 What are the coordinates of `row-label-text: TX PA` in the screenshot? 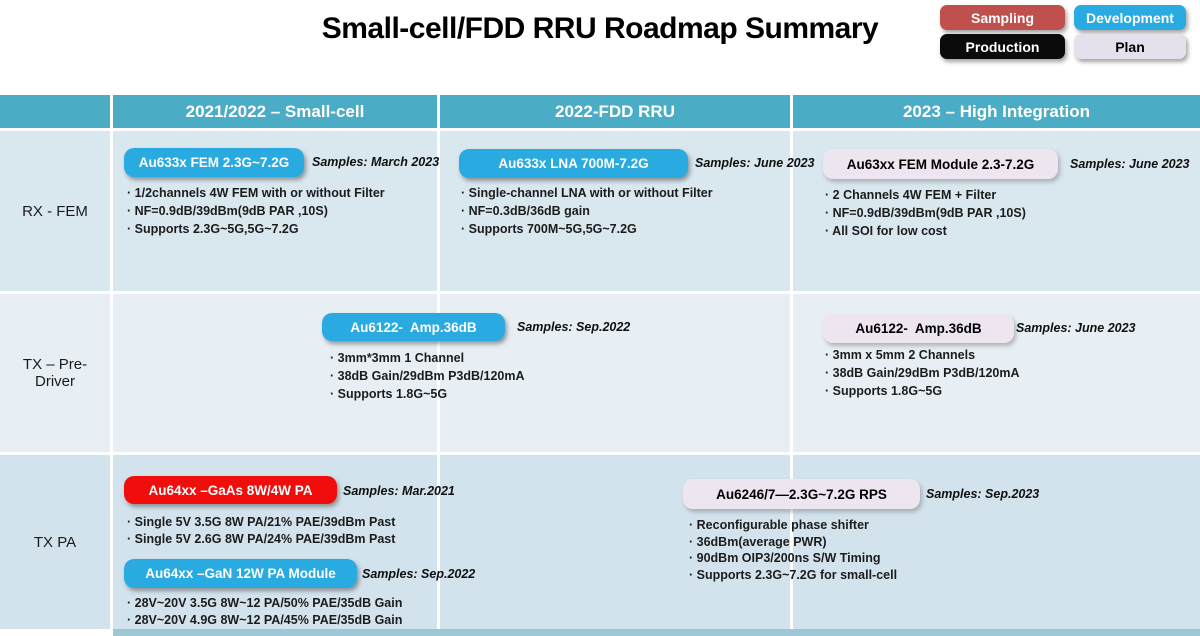 It's located at (55, 542).